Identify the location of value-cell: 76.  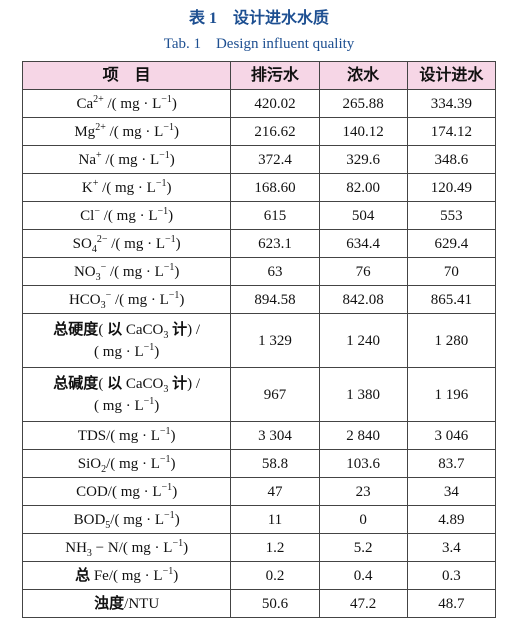
(363, 271).